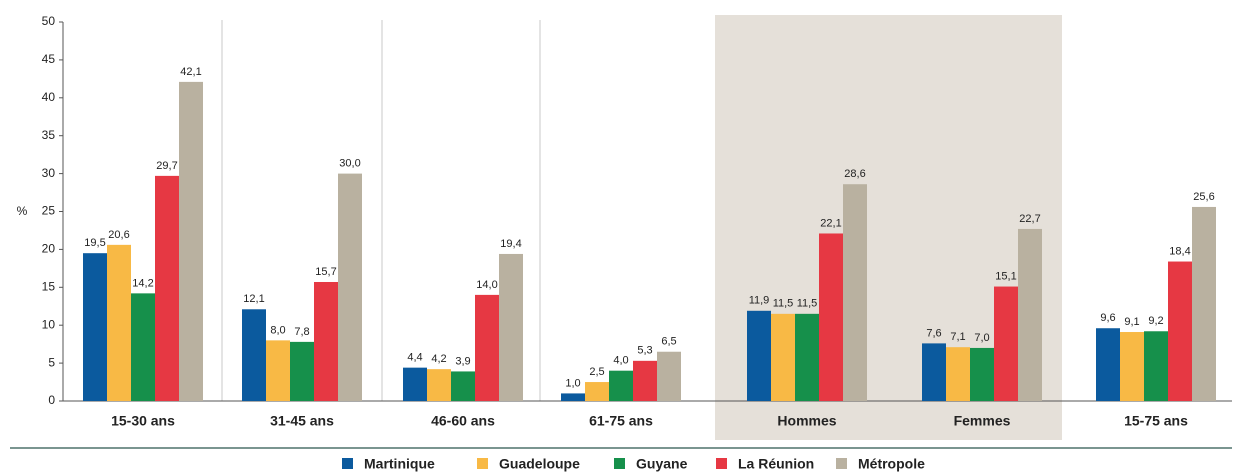  I want to click on value-label: 7,1, so click(957, 337).